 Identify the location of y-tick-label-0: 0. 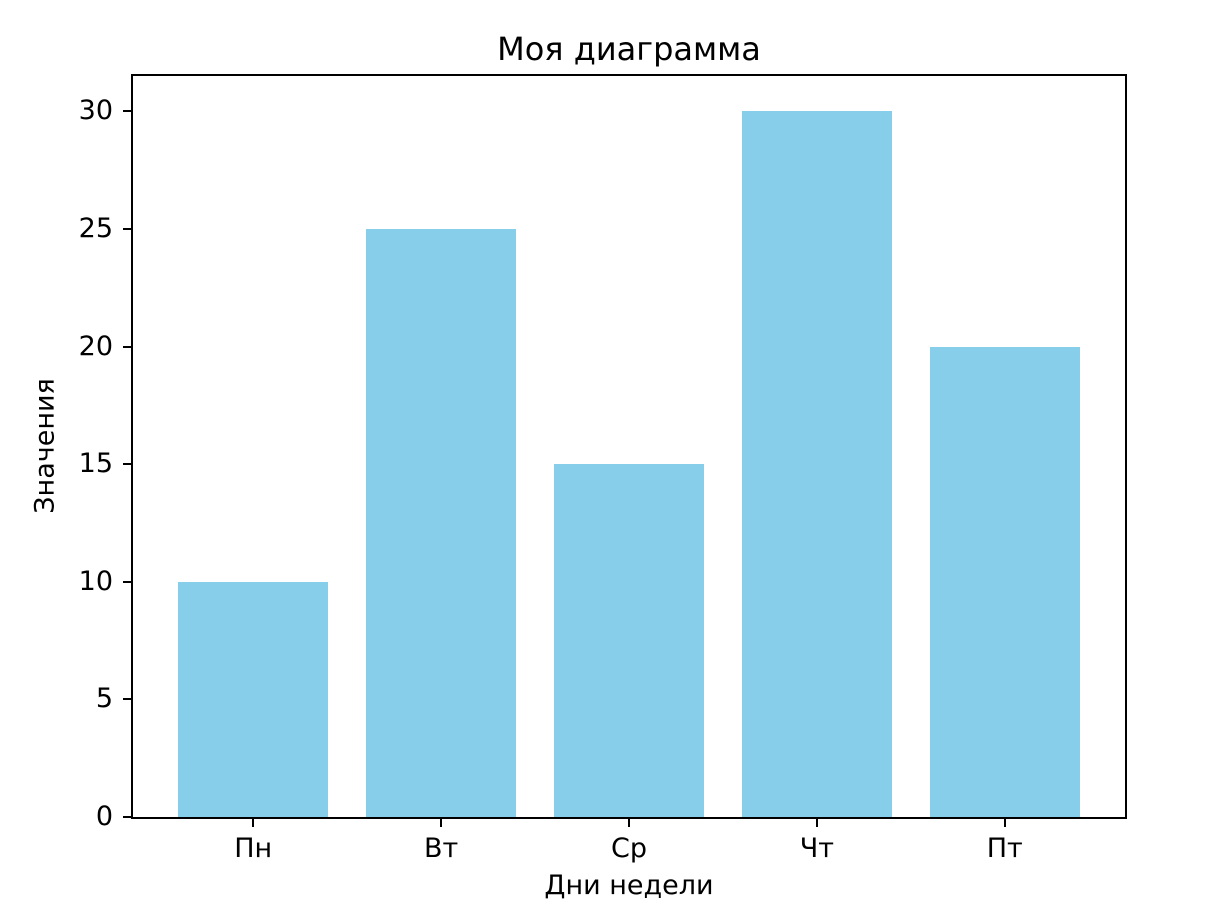
(104, 816).